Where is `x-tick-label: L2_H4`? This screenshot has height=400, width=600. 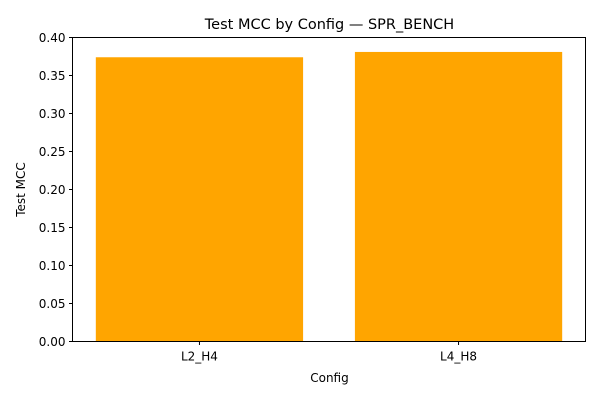 x-tick-label: L2_H4 is located at coordinates (199, 357).